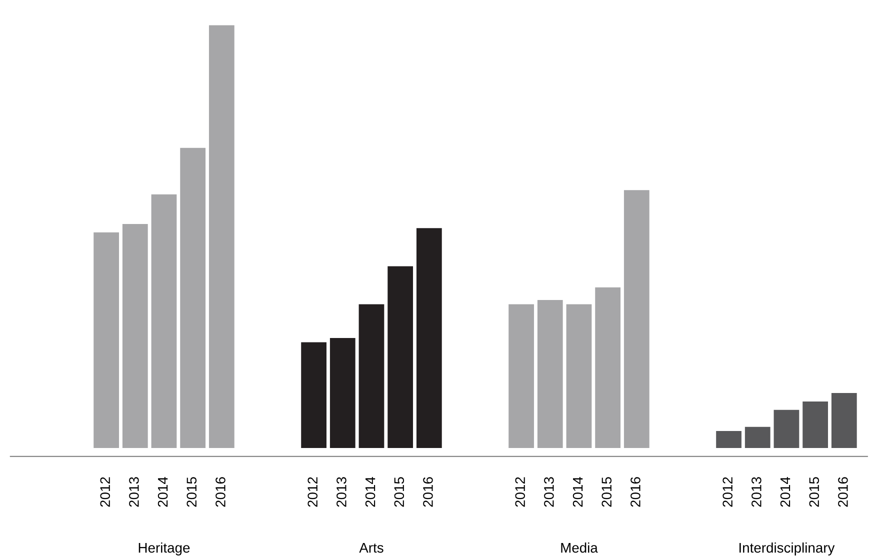 The width and height of the screenshot is (870, 560). What do you see at coordinates (164, 549) in the screenshot?
I see `x-tick-label: Heritage` at bounding box center [164, 549].